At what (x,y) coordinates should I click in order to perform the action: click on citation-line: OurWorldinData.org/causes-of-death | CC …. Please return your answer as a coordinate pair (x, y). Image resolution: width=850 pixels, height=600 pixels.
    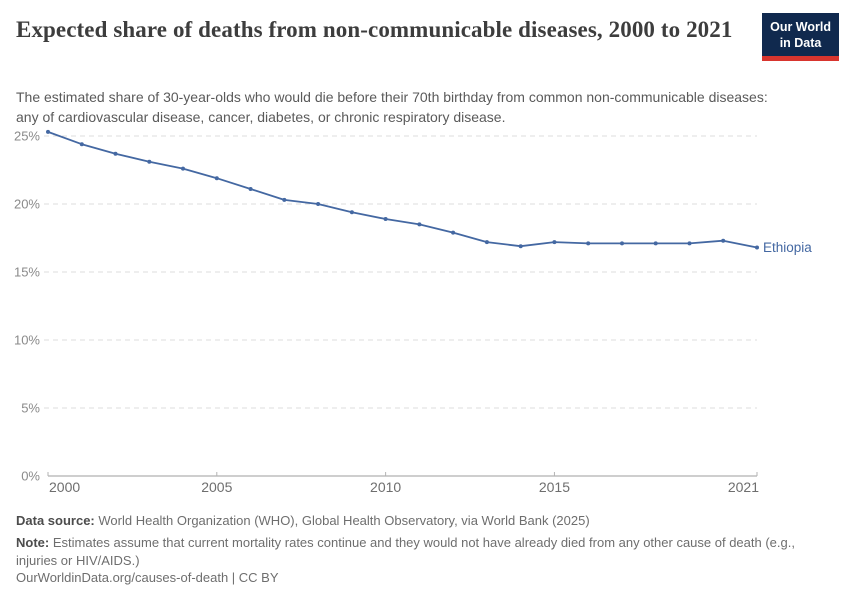
    Looking at the image, I should click on (147, 577).